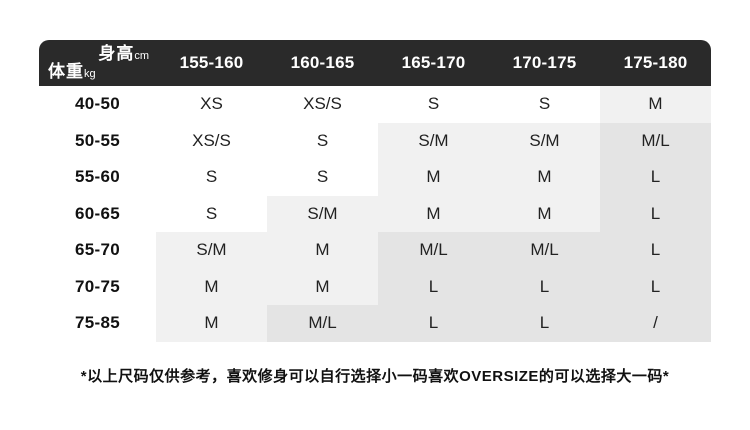 The height and width of the screenshot is (430, 750). What do you see at coordinates (90, 73) in the screenshot?
I see `weight-unit: kg` at bounding box center [90, 73].